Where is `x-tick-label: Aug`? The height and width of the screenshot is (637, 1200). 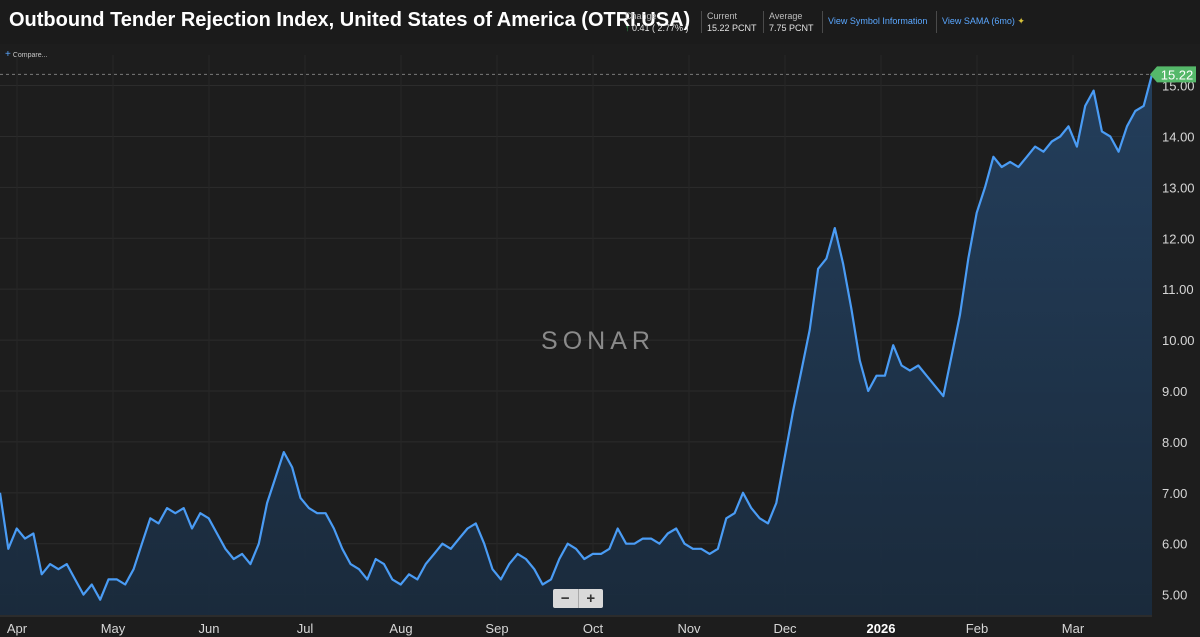
x-tick-label: Aug is located at coordinates (400, 628).